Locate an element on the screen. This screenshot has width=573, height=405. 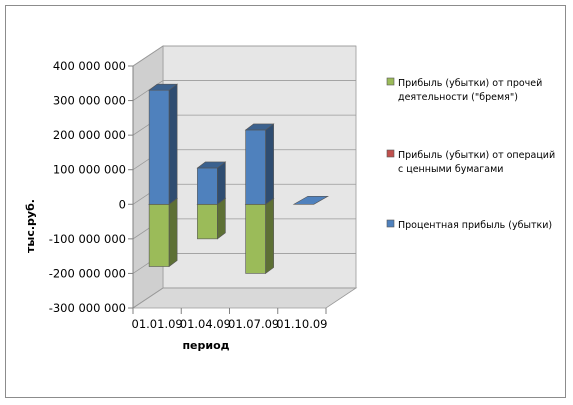
y-axis-title: тыс.руб. is located at coordinates (30, 226).